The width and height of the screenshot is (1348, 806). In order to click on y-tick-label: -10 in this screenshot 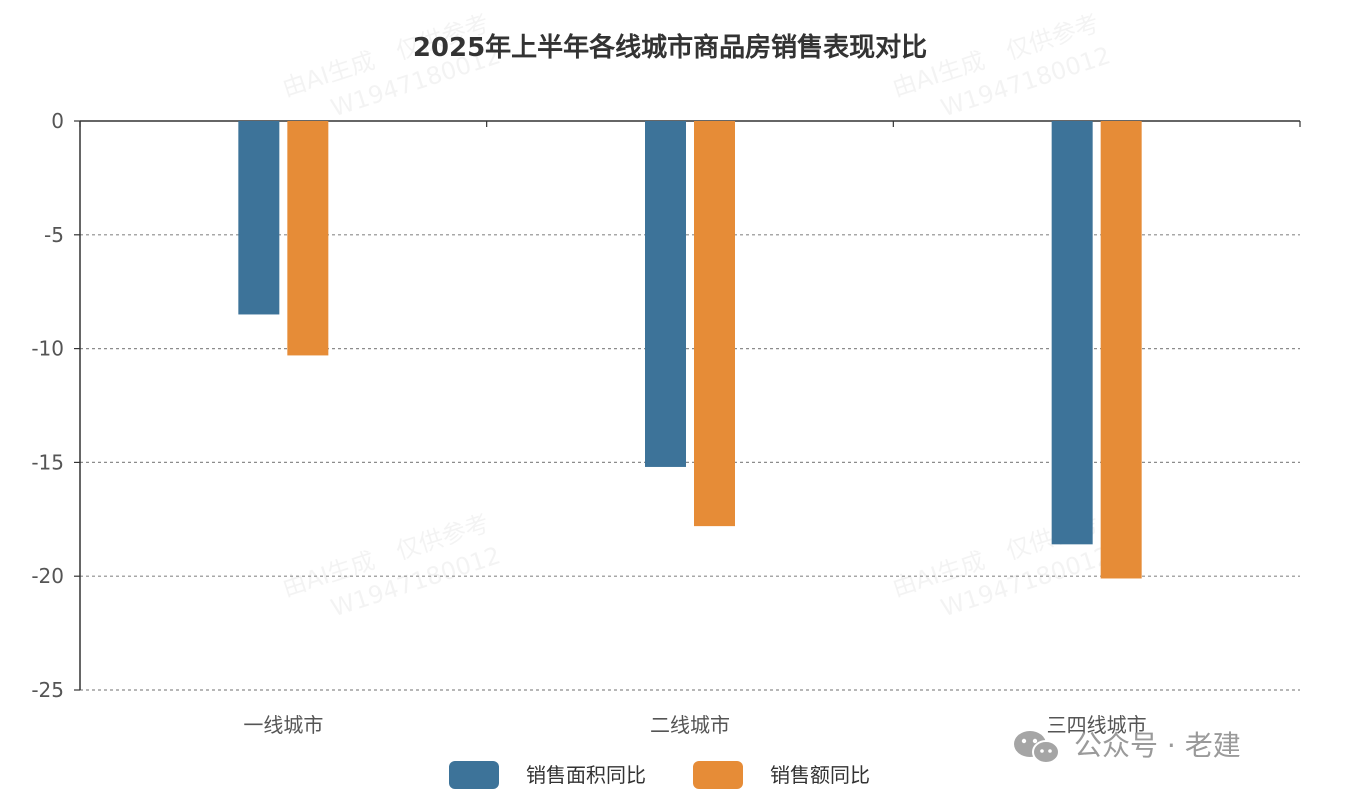, I will do `click(47, 349)`.